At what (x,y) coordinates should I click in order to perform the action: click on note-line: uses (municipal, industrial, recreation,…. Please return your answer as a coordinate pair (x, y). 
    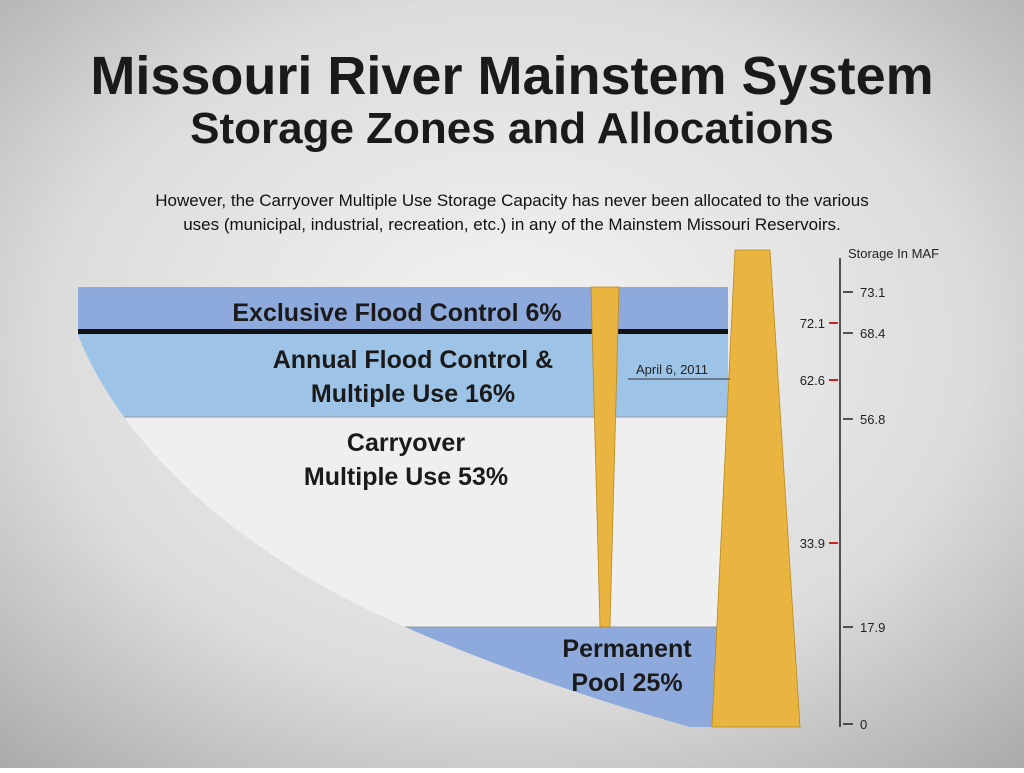
    Looking at the image, I should click on (512, 224).